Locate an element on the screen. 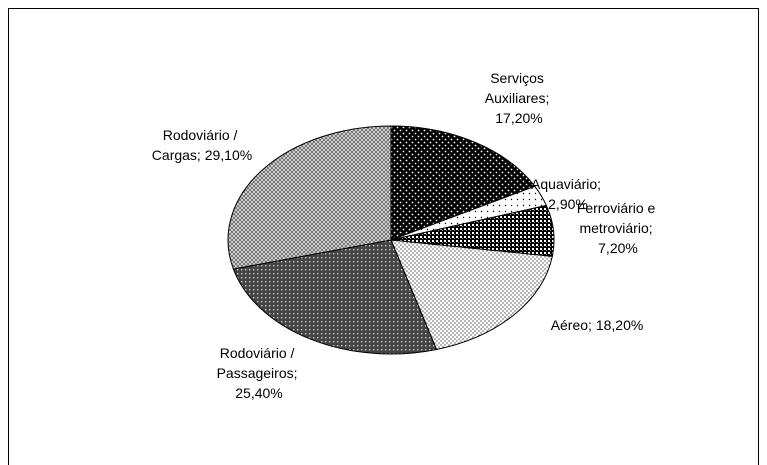  data-label: Serviços Auxiliares; 17,20% is located at coordinates (519, 98).